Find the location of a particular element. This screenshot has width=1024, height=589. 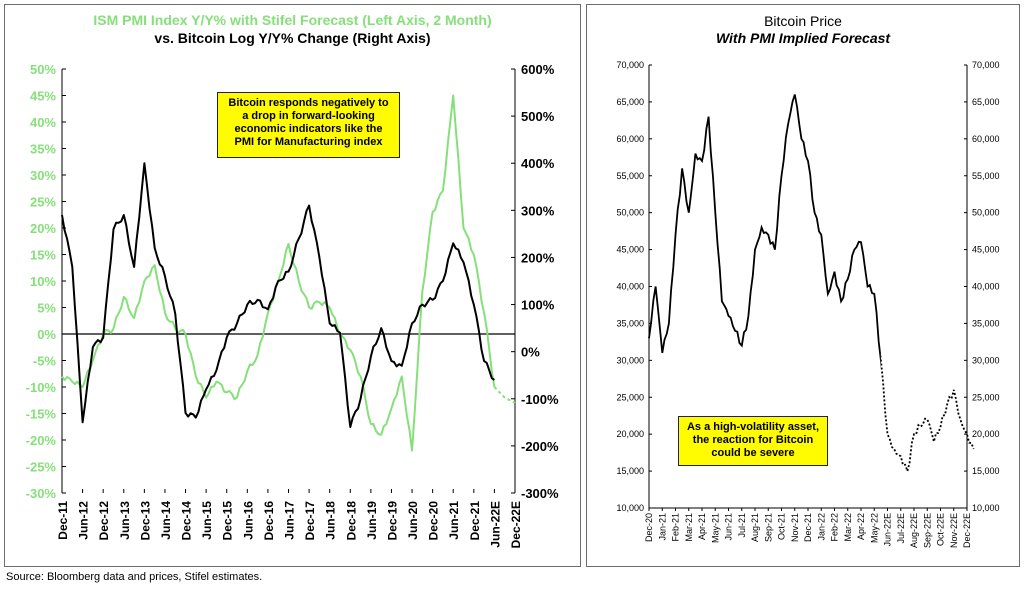

right-chart-title: Bitcoin Price is located at coordinates (803, 21).